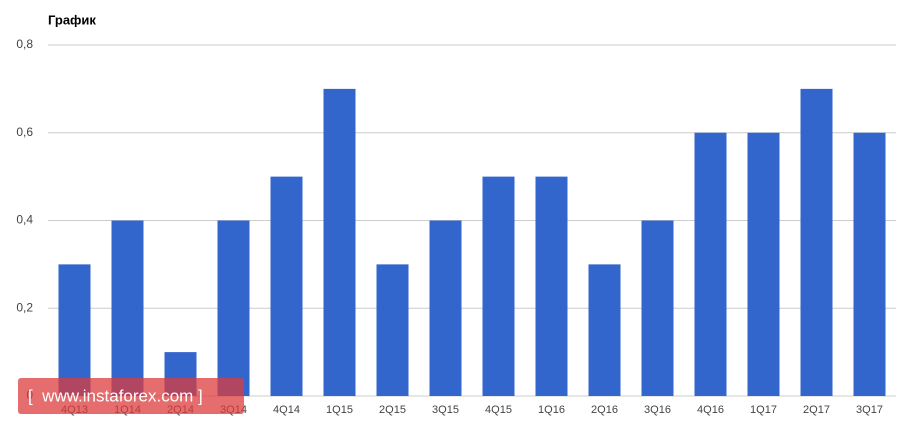 The height and width of the screenshot is (428, 921). What do you see at coordinates (657, 410) in the screenshot?
I see `x-tick-label: 3Q16` at bounding box center [657, 410].